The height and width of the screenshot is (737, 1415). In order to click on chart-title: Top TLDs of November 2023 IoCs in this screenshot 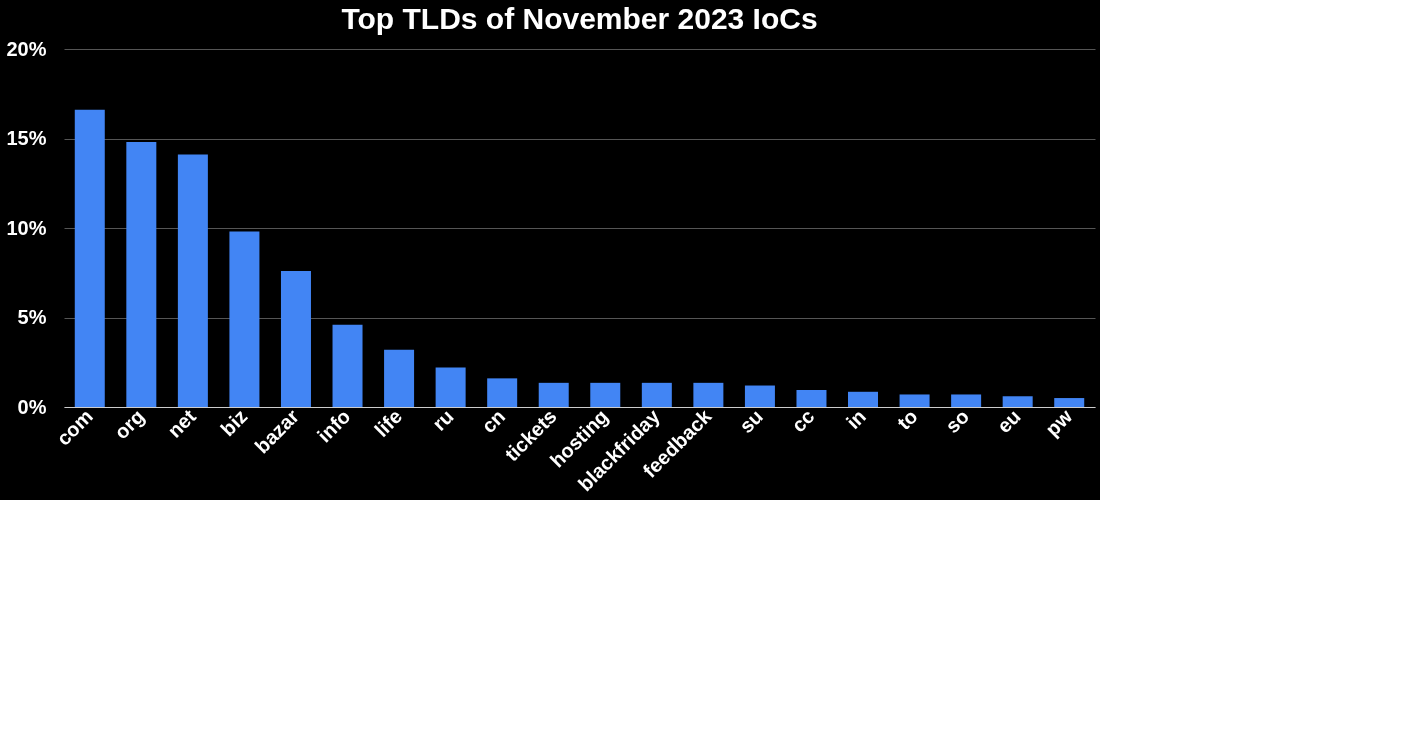, I will do `click(579, 18)`.